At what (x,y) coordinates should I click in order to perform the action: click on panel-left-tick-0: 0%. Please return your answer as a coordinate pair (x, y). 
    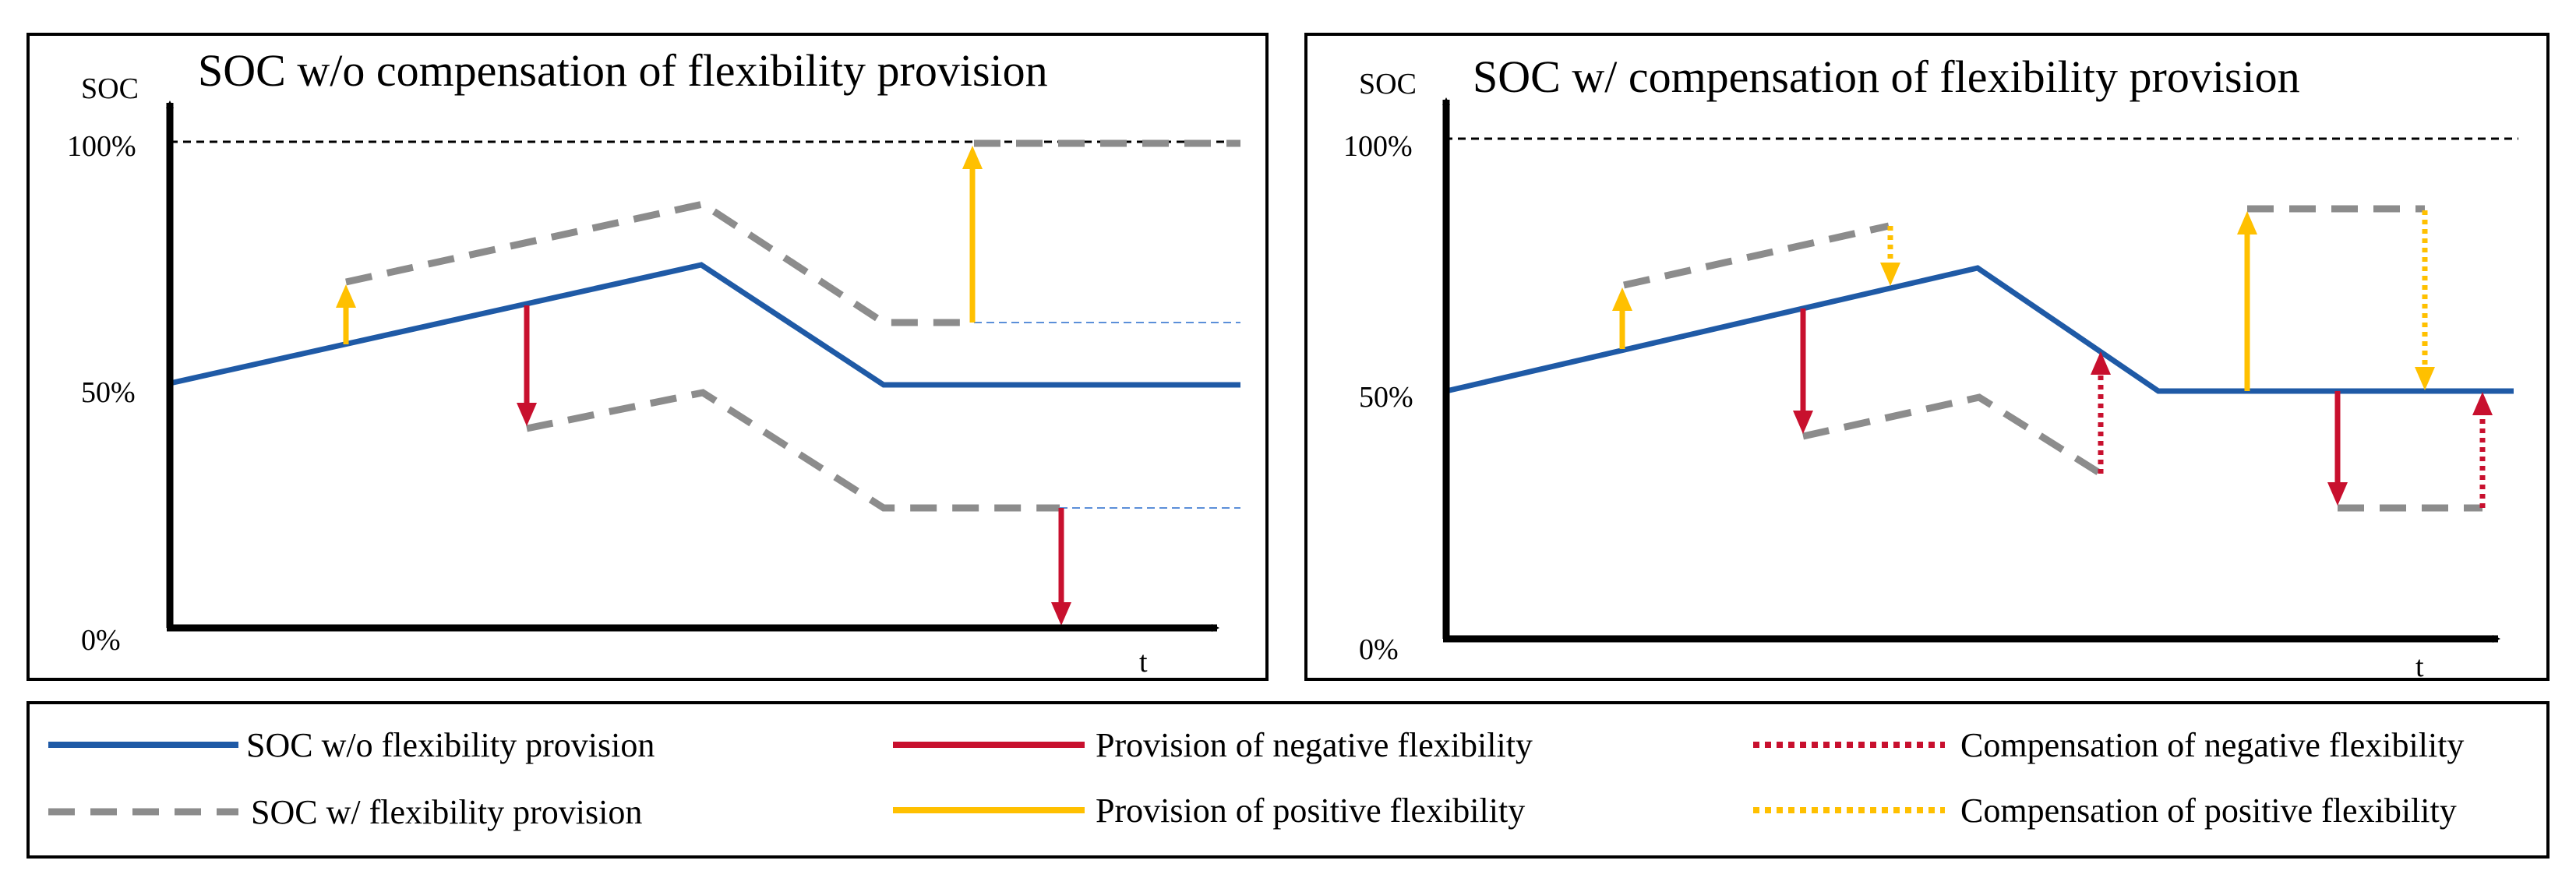
    Looking at the image, I should click on (101, 640).